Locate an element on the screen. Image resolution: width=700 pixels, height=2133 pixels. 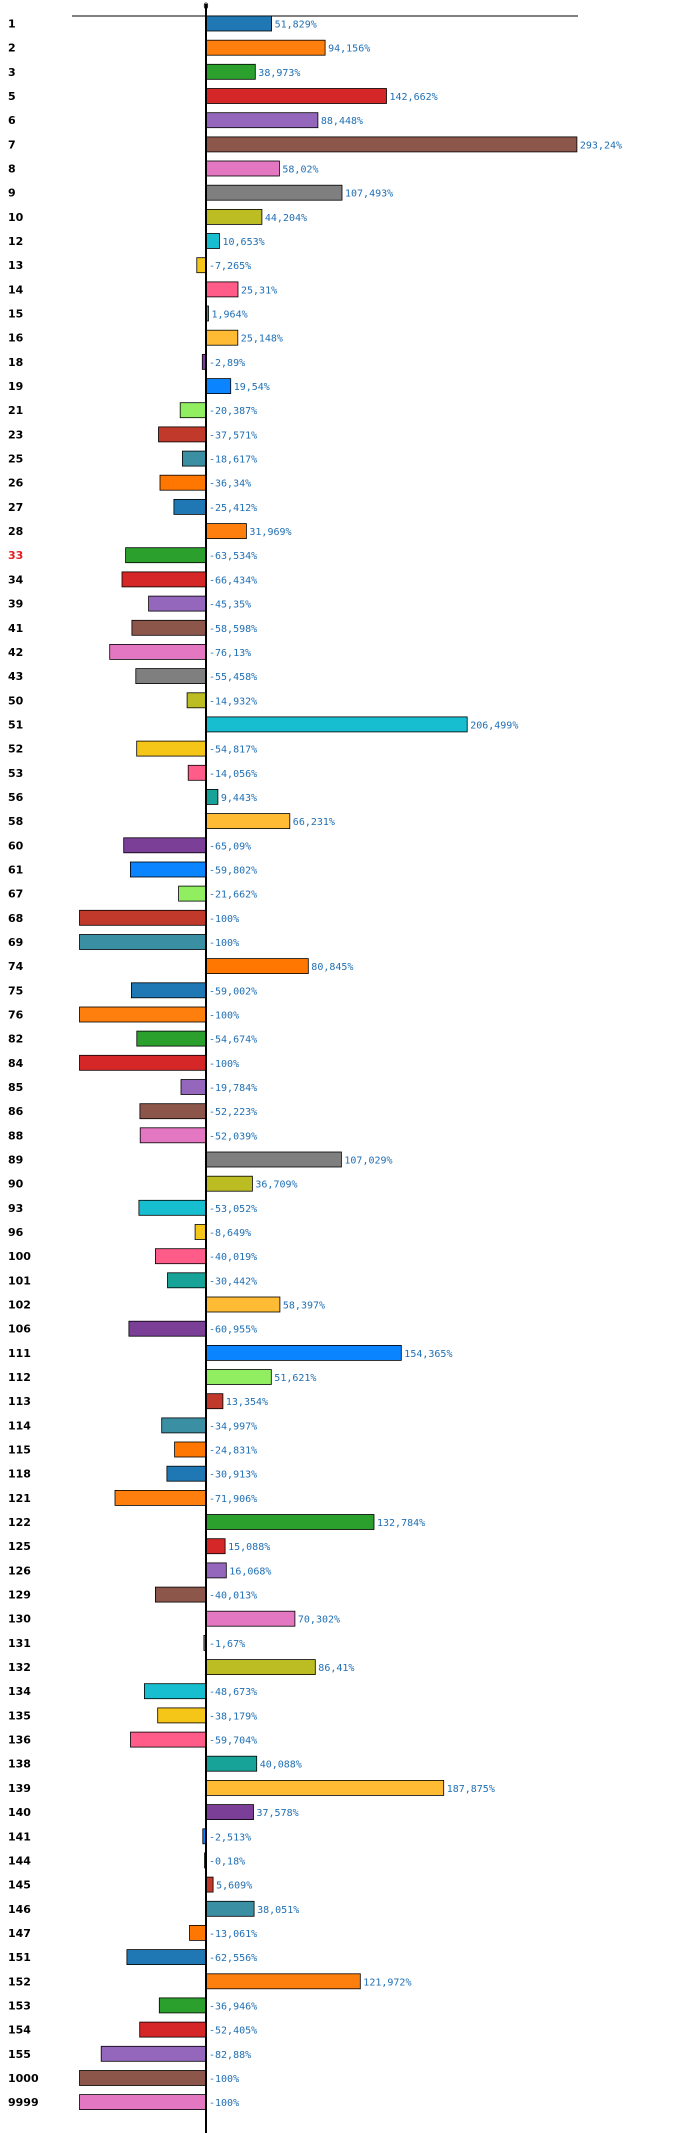
category-label: 26 is located at coordinates (16, 483).